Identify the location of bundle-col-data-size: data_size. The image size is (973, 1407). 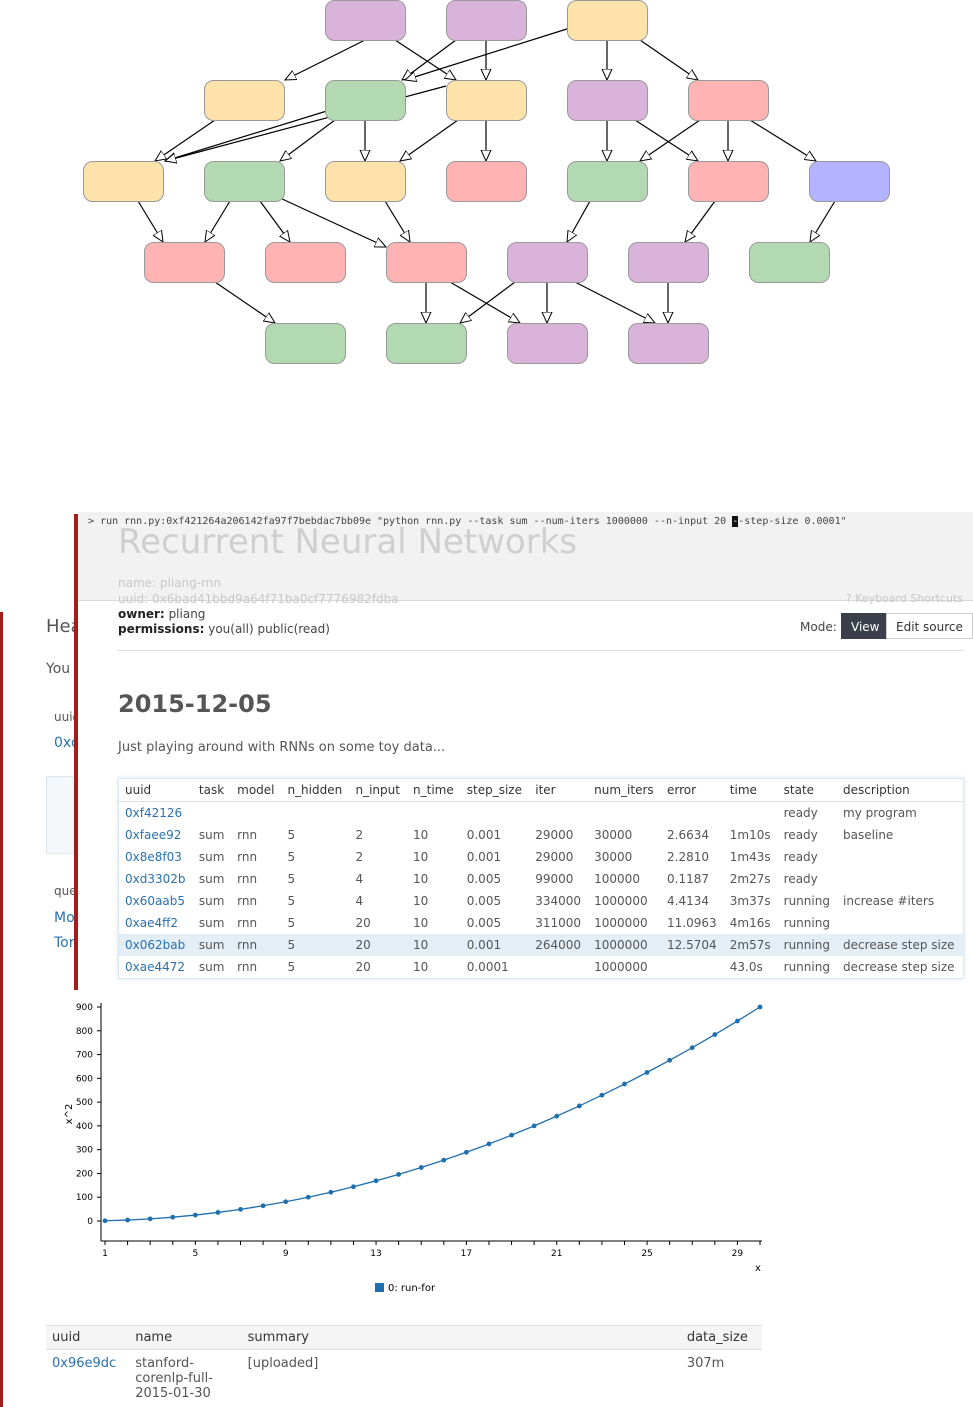
(721, 1337).